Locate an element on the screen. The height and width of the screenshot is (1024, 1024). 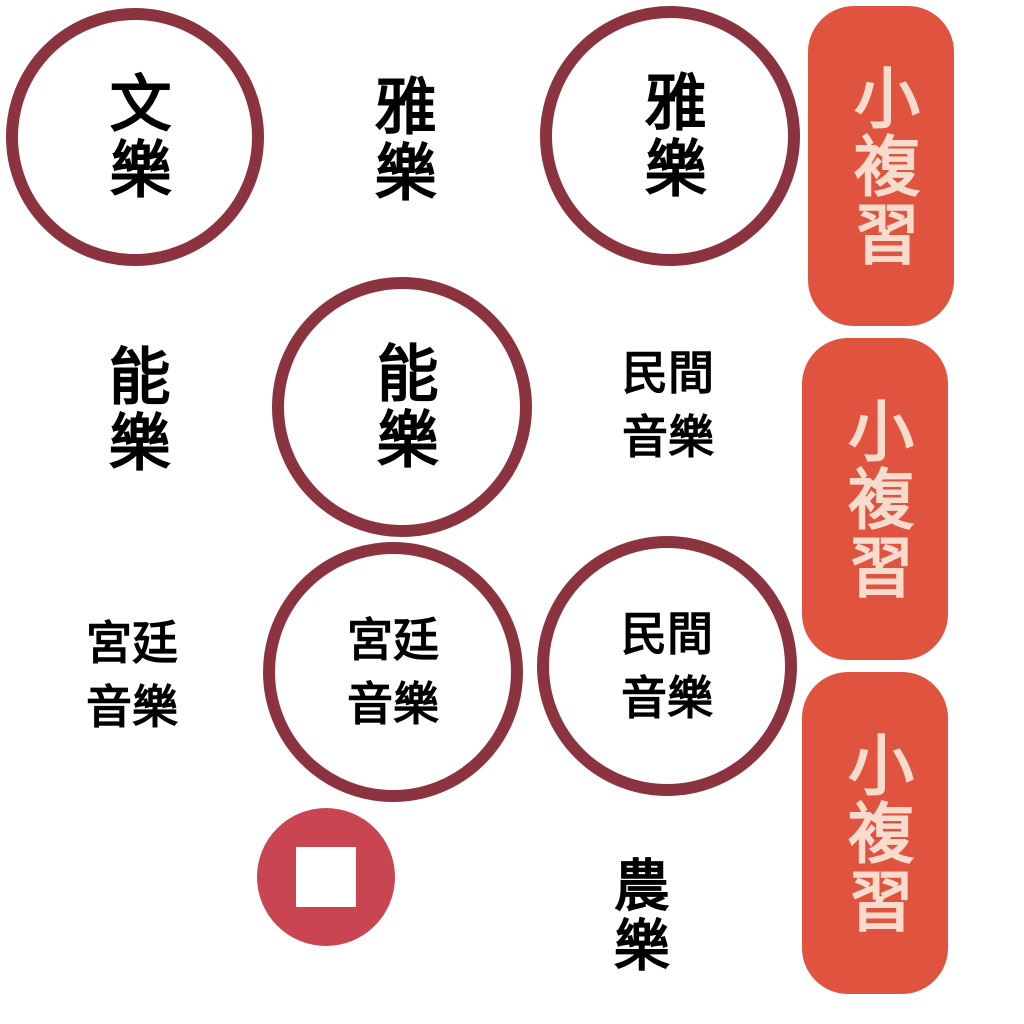
review-button-1: 小複習 is located at coordinates (881, 166).